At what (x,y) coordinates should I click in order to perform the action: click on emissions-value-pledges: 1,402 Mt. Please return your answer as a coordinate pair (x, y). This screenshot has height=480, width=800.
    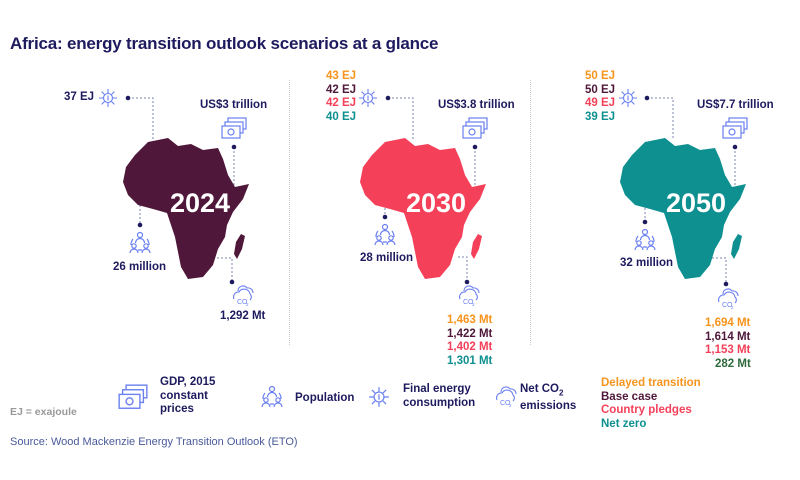
    Looking at the image, I should click on (470, 347).